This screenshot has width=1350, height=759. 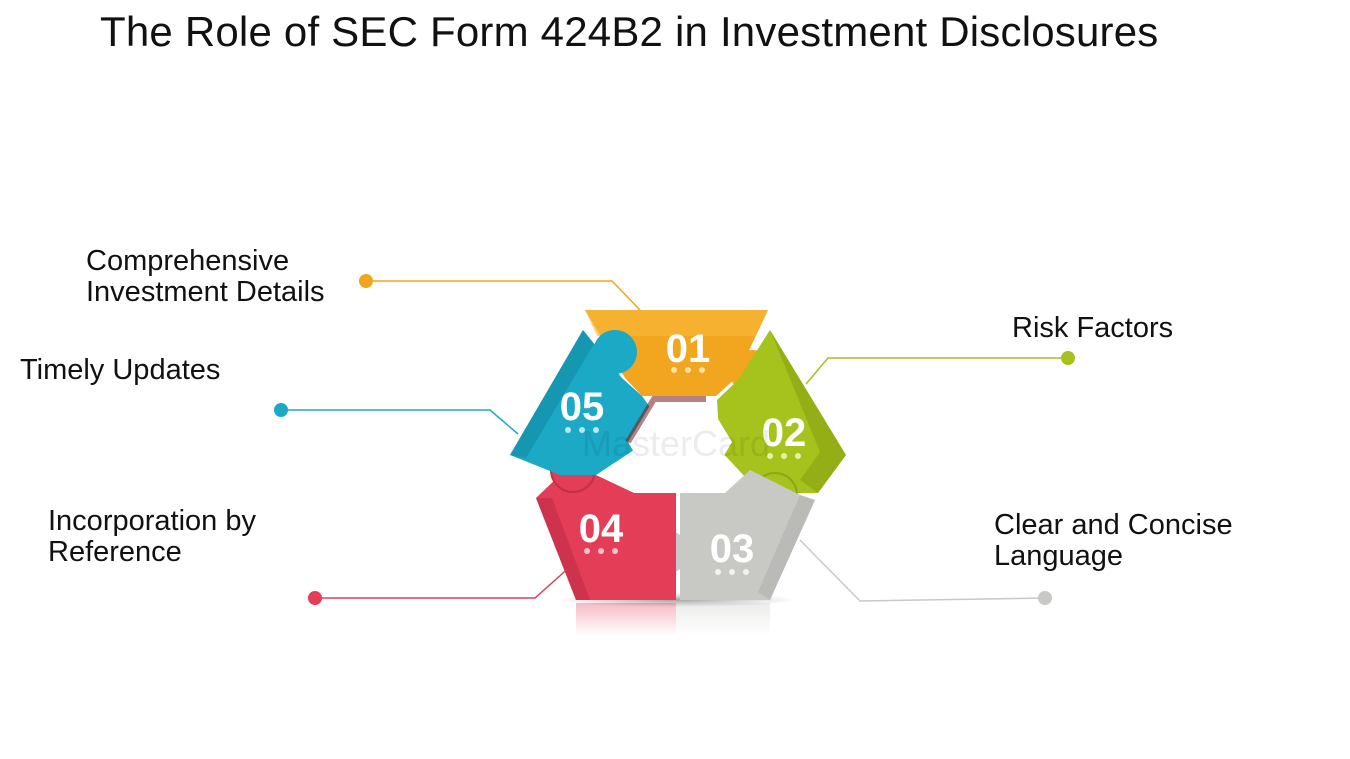 I want to click on piece-number-04: 04, so click(x=601, y=529).